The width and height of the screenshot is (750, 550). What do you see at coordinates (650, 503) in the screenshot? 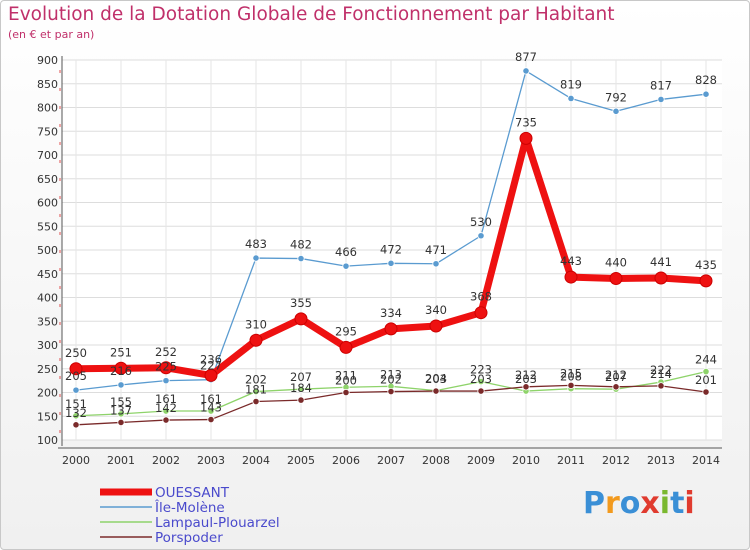
I see `logo-letter: x` at bounding box center [650, 503].